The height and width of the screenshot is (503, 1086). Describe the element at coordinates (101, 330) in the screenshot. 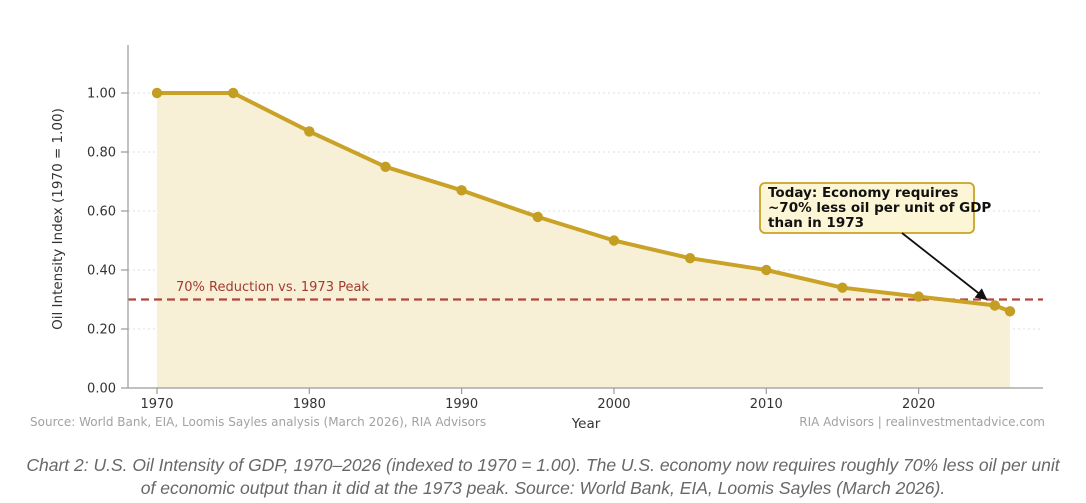

I see `y-tick-label: 0.20` at that location.